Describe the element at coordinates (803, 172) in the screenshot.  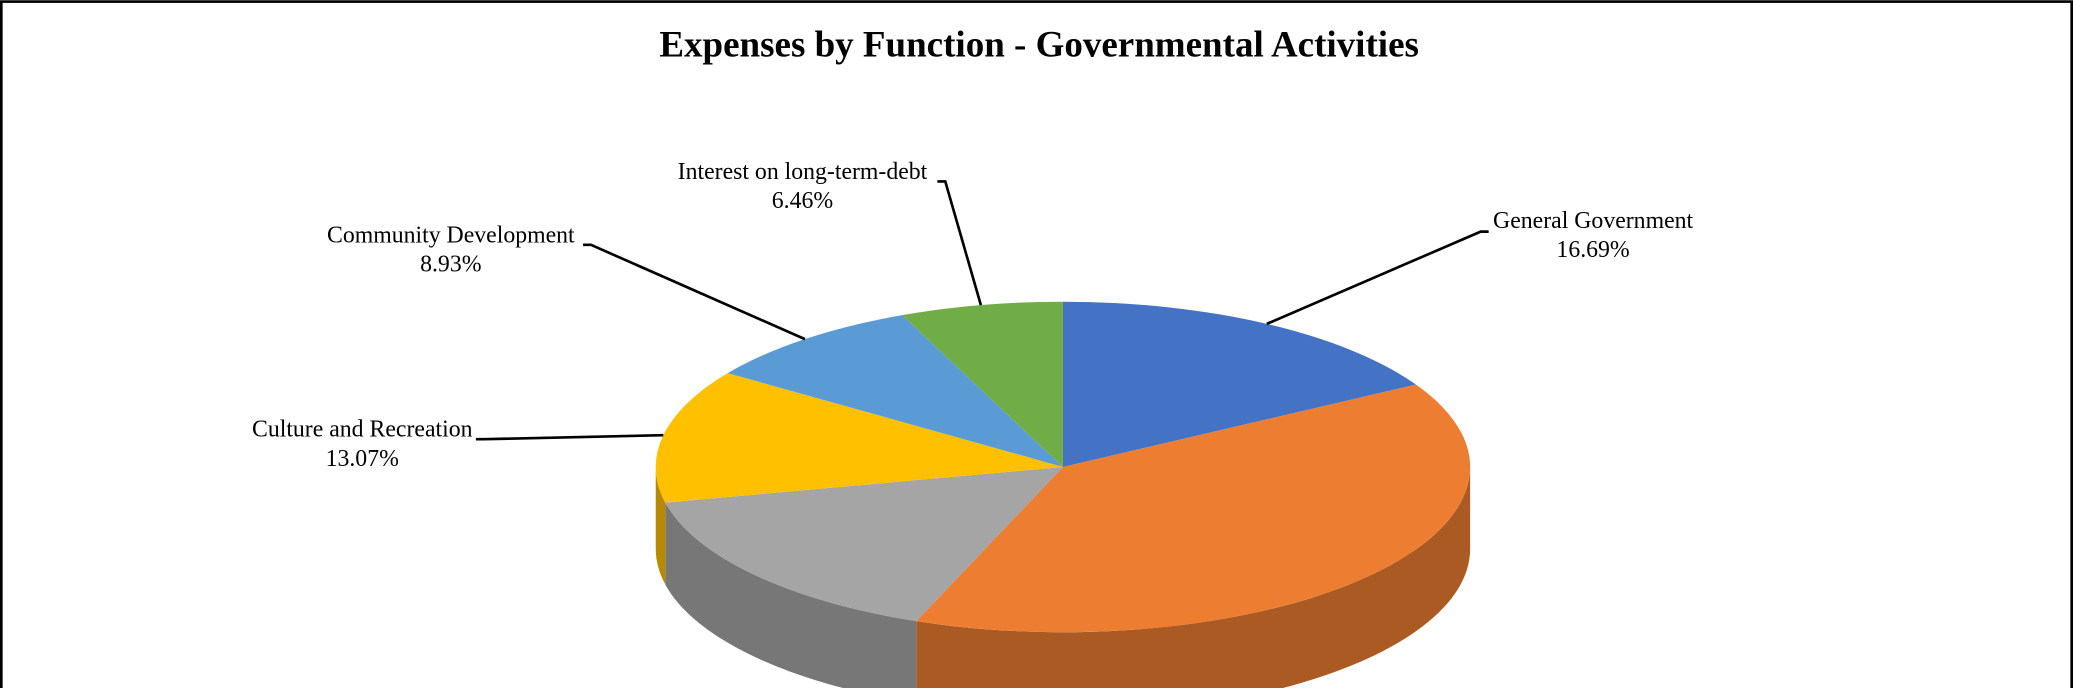
I see `data-label-name: Interest on long-term-debt` at that location.